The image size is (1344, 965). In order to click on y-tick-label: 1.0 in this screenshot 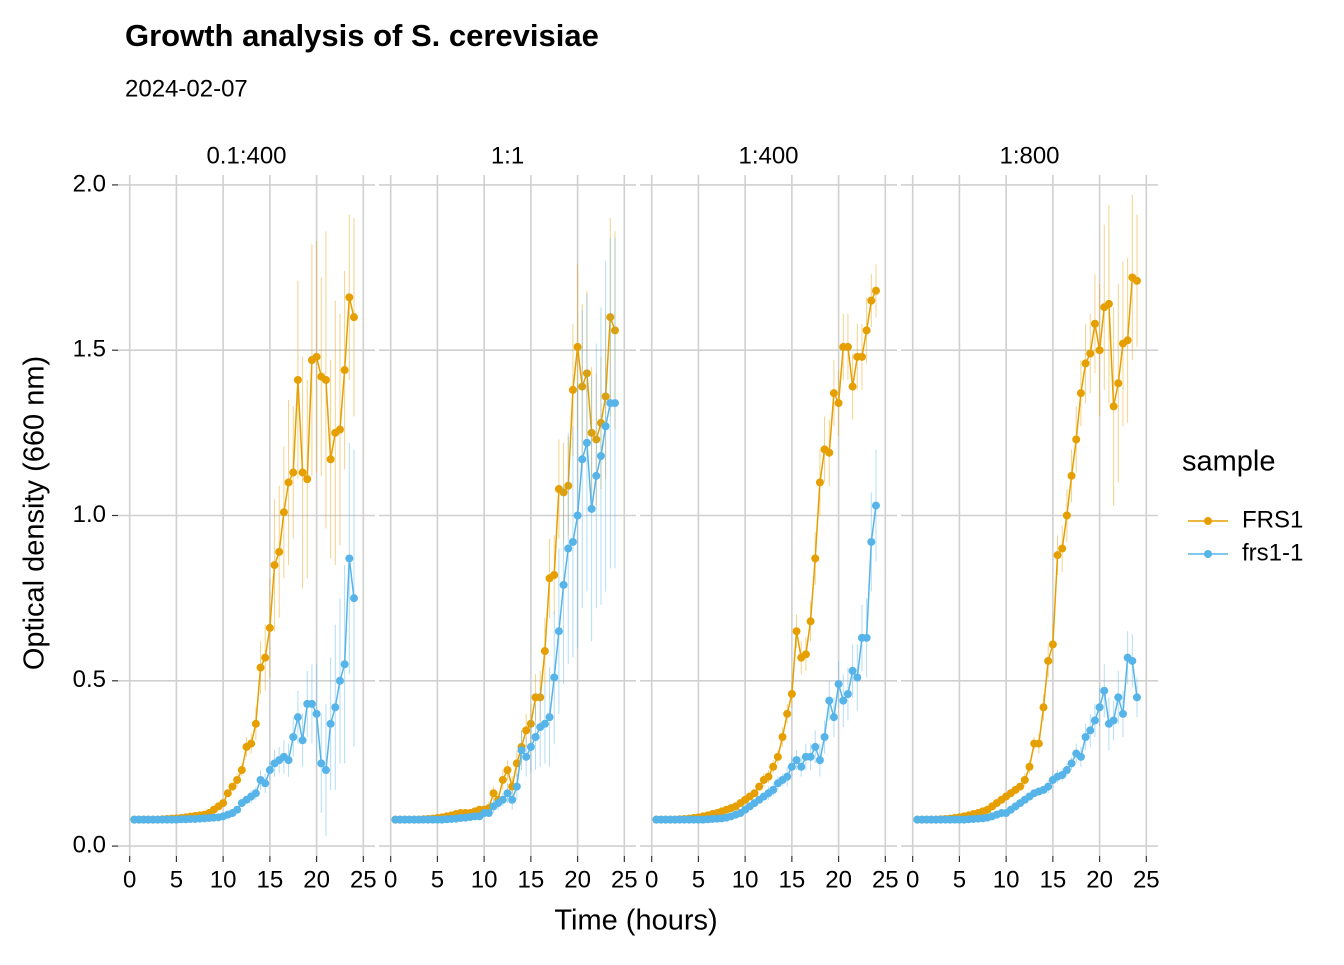, I will do `click(89, 514)`.